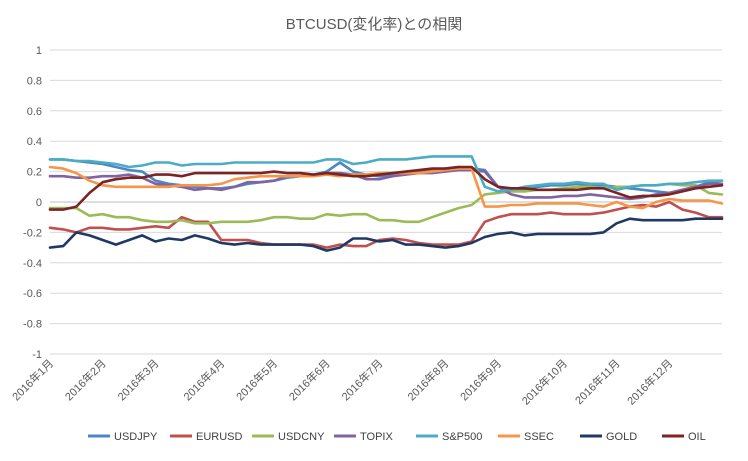 Image resolution: width=748 pixels, height=461 pixels. I want to click on series-line-gold, so click(386, 234).